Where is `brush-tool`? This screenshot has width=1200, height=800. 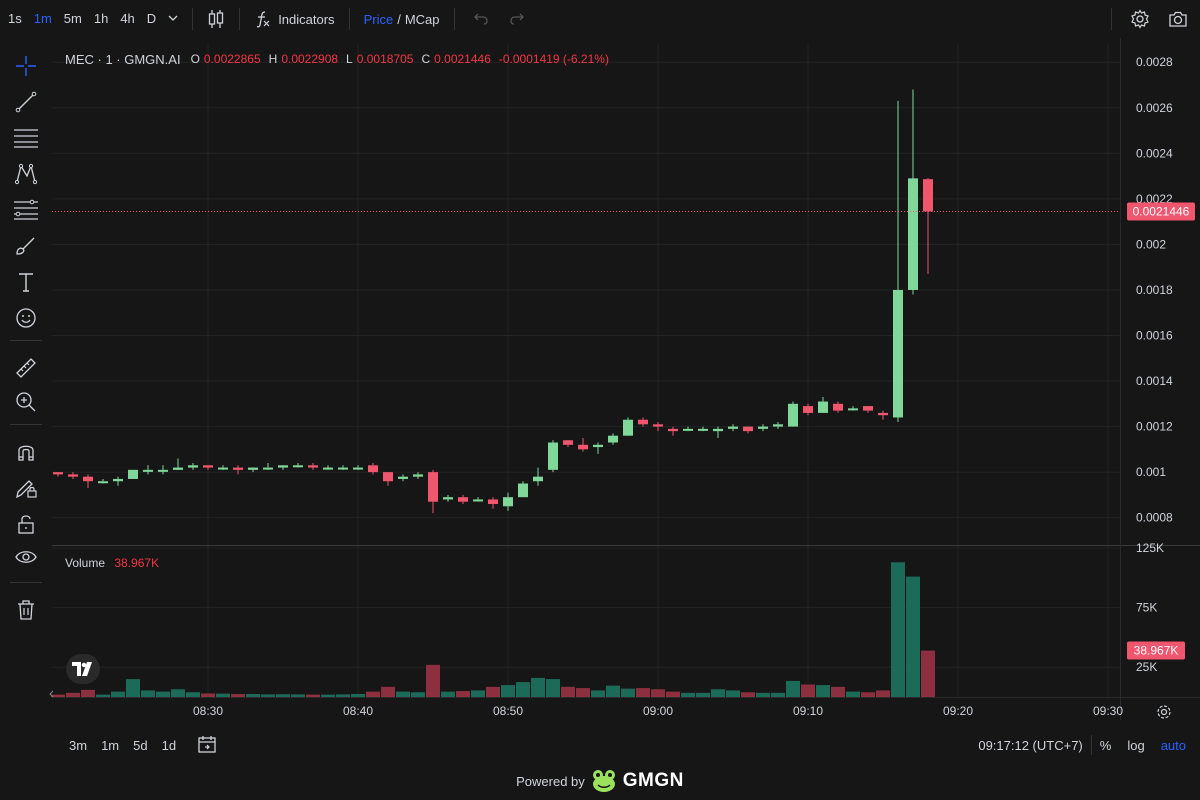 brush-tool is located at coordinates (26, 246).